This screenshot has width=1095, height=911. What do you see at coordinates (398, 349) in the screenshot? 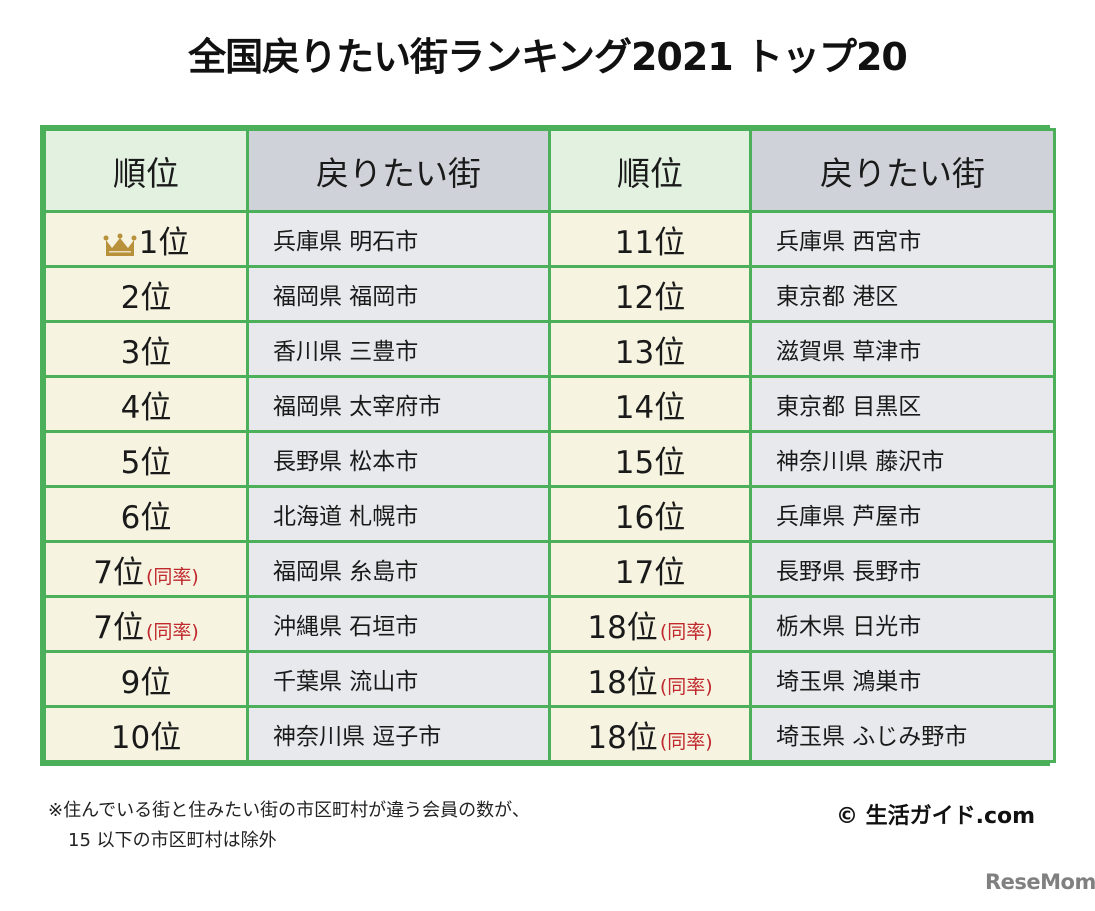
I see `city-cell-left: 香川県 三豊市` at bounding box center [398, 349].